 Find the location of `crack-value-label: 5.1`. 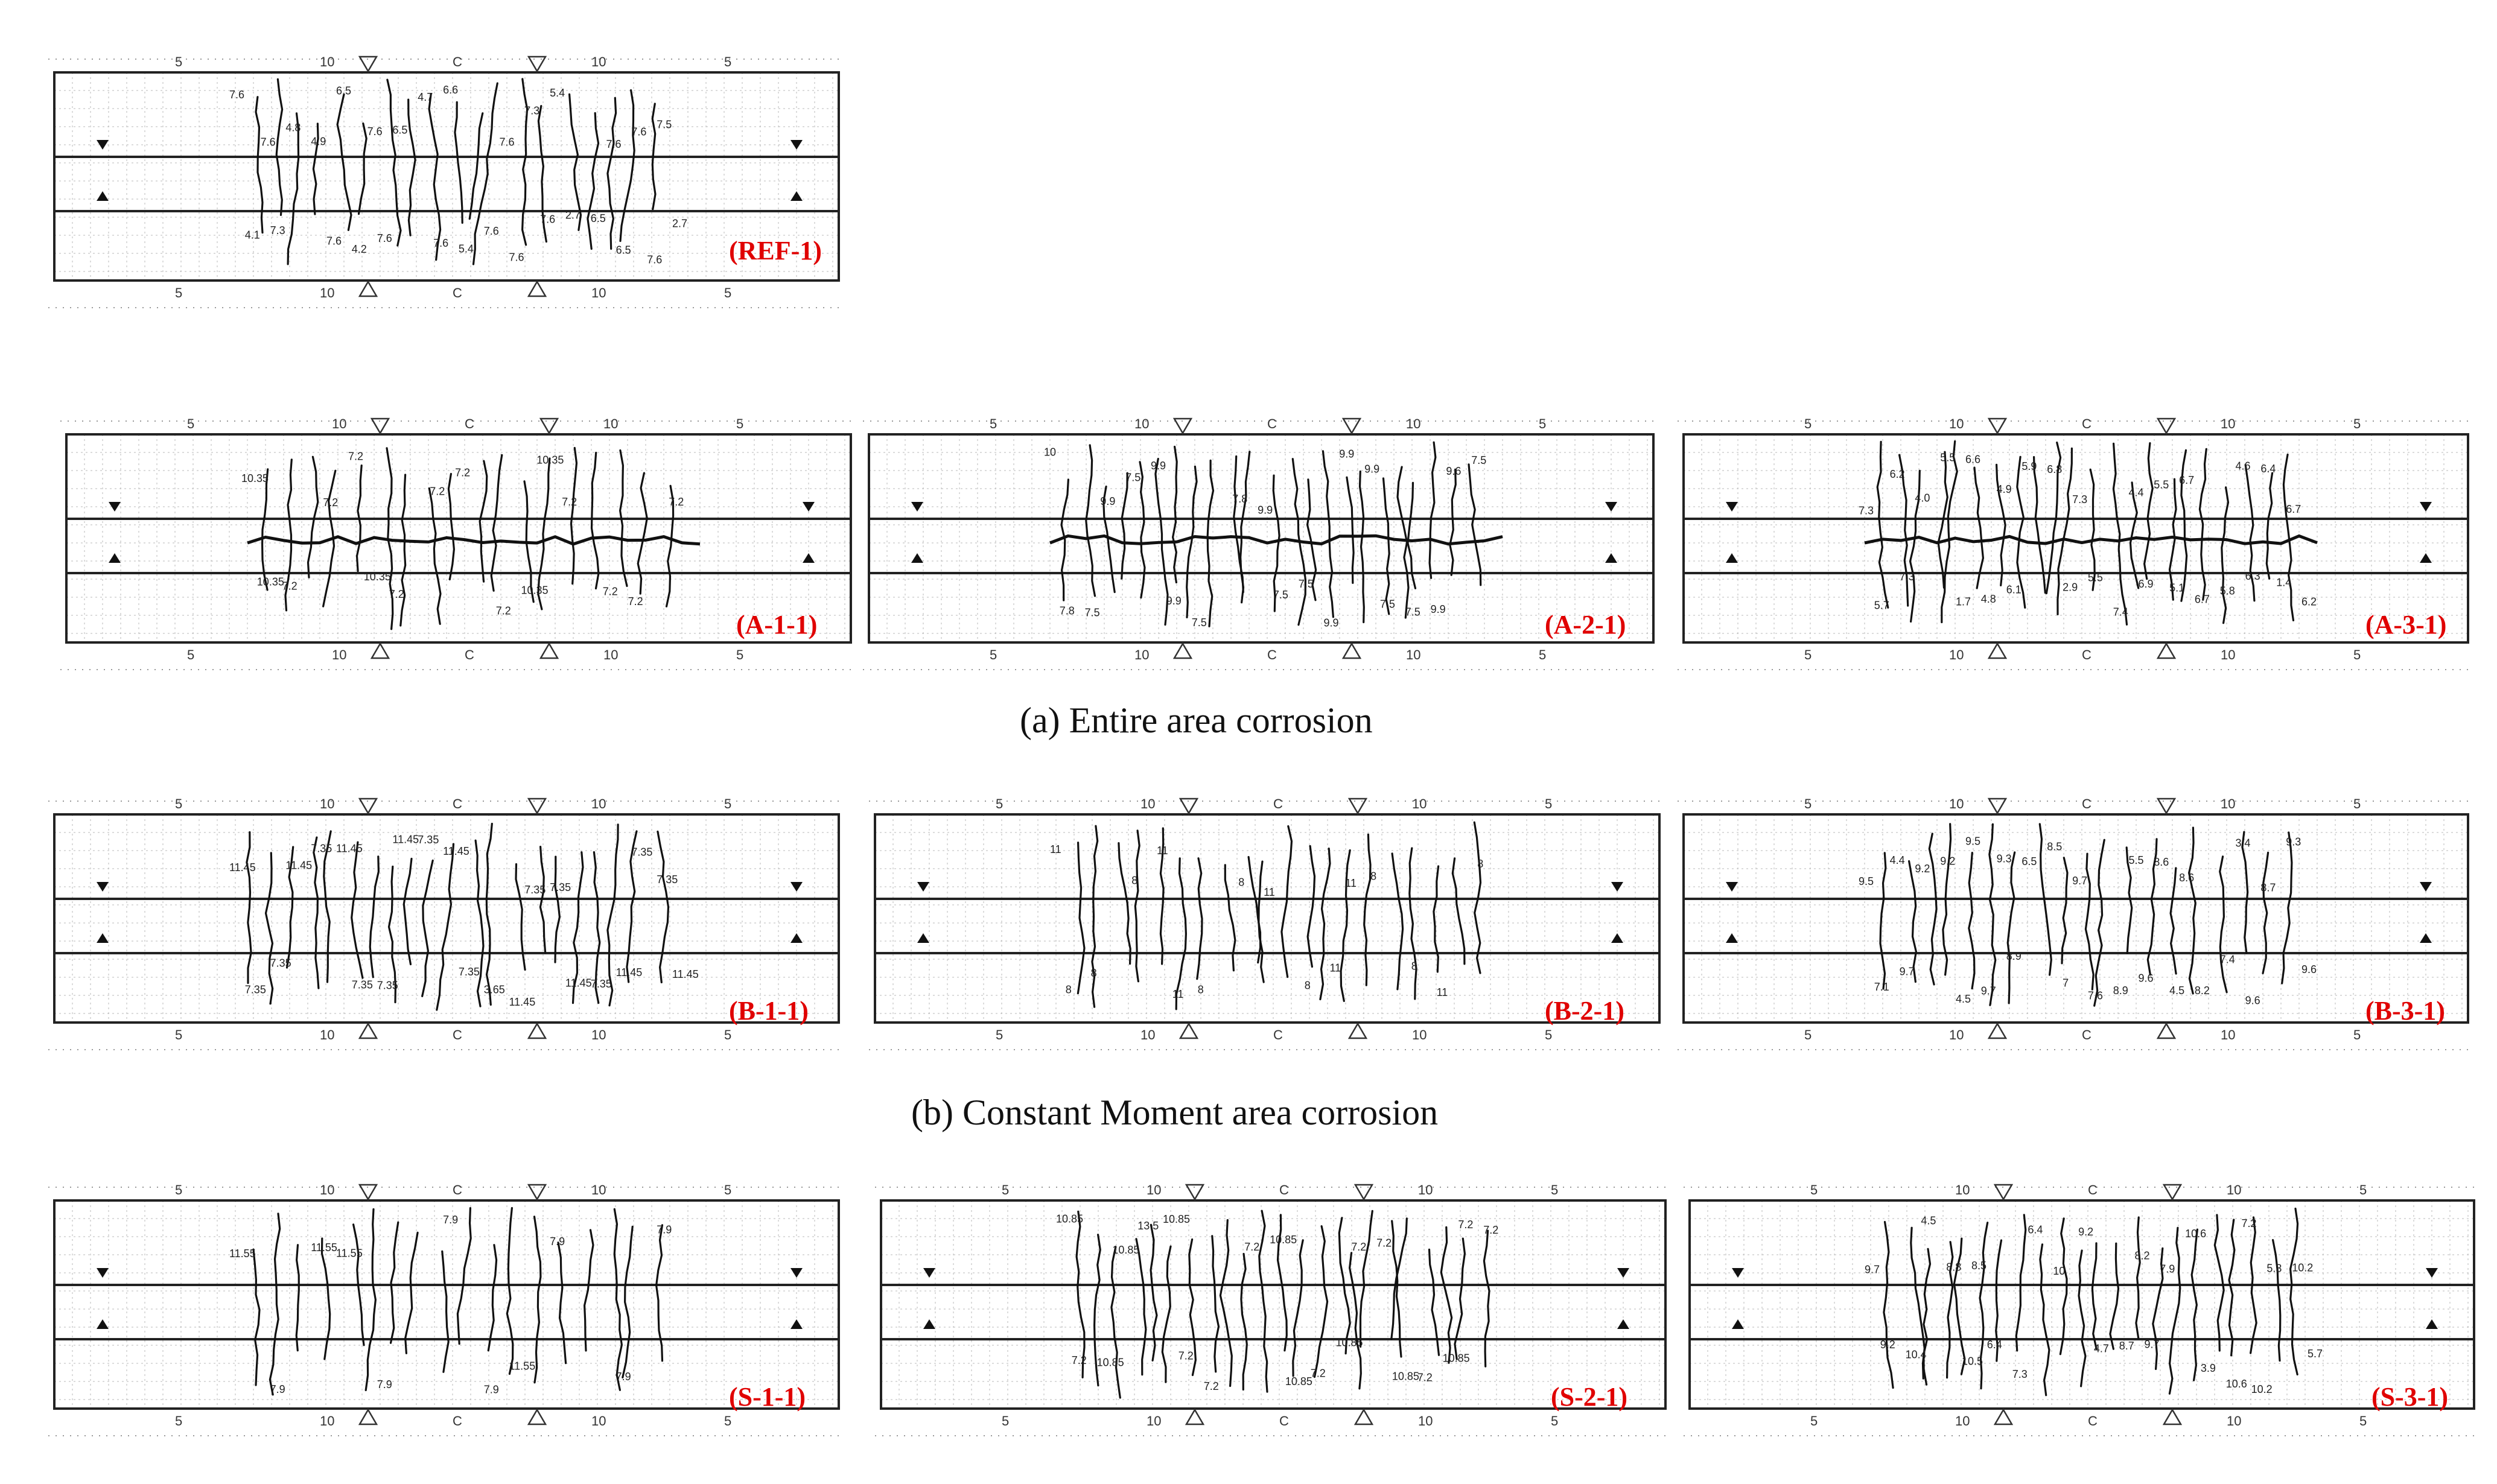

crack-value-label: 5.1 is located at coordinates (2176, 588).